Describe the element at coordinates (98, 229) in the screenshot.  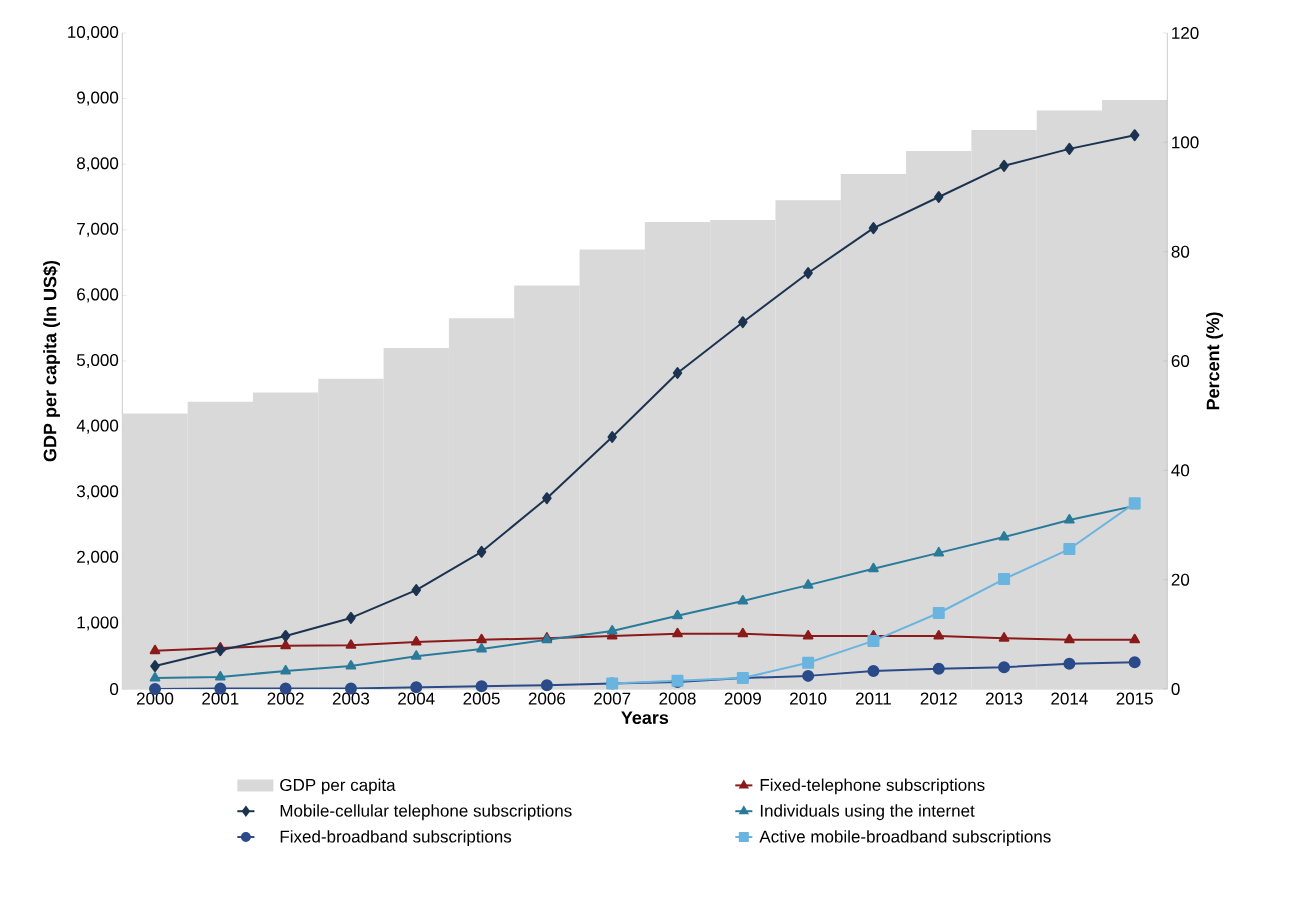
I see `y-tick-label: 7,000` at that location.